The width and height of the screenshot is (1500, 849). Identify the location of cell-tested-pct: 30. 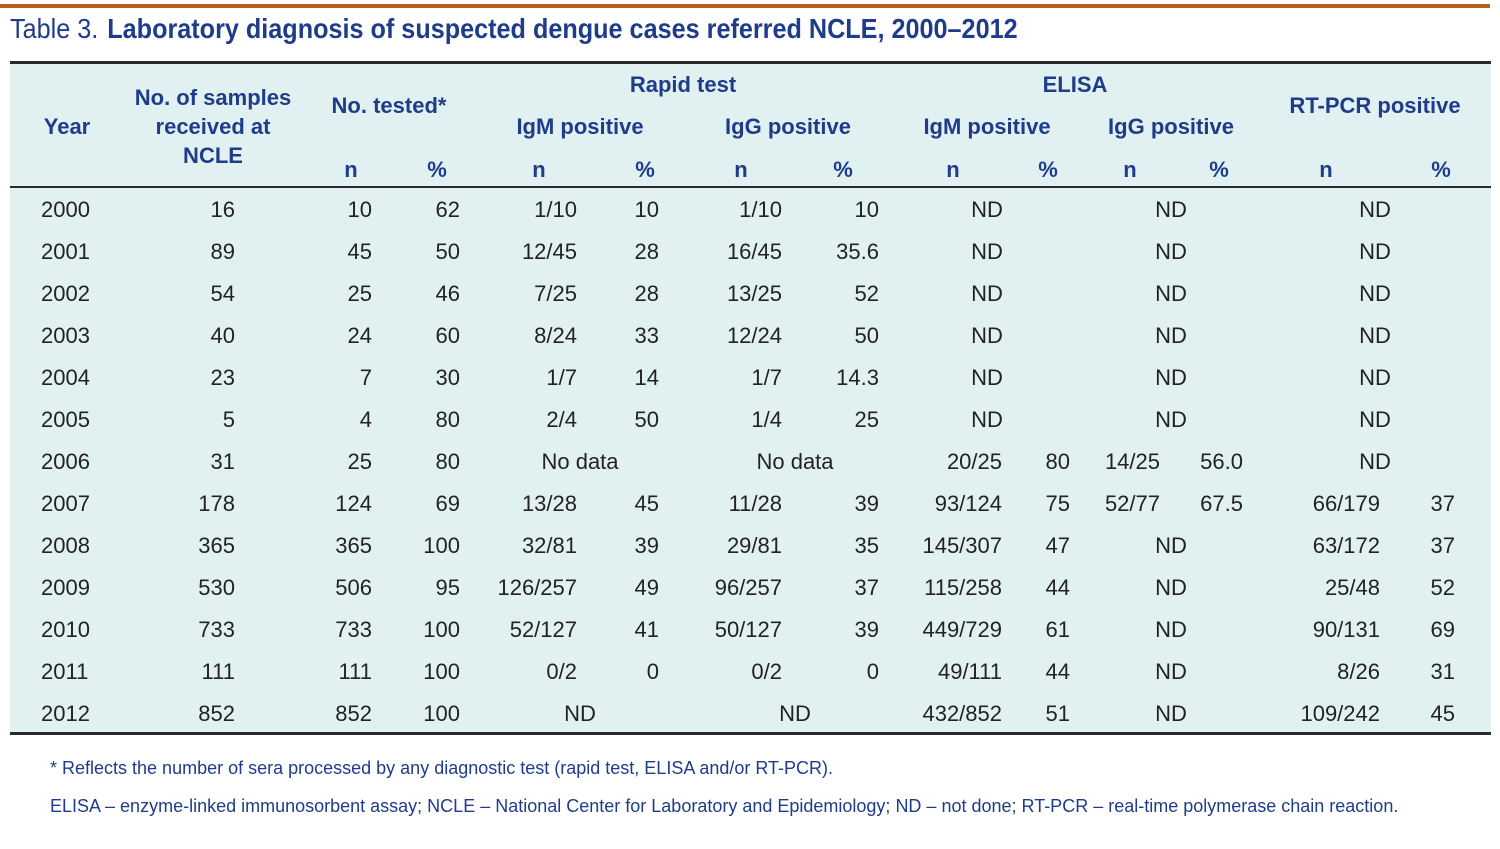
(447, 377).